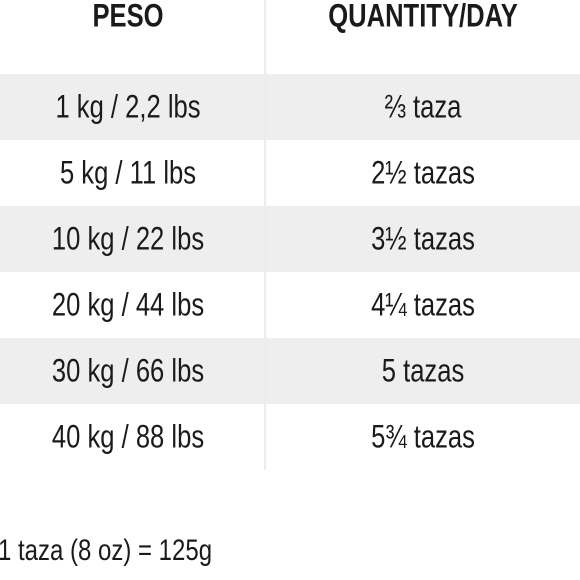 This screenshot has width=580, height=580. Describe the element at coordinates (423, 437) in the screenshot. I see `table-cell: 5¾ tazas` at that location.